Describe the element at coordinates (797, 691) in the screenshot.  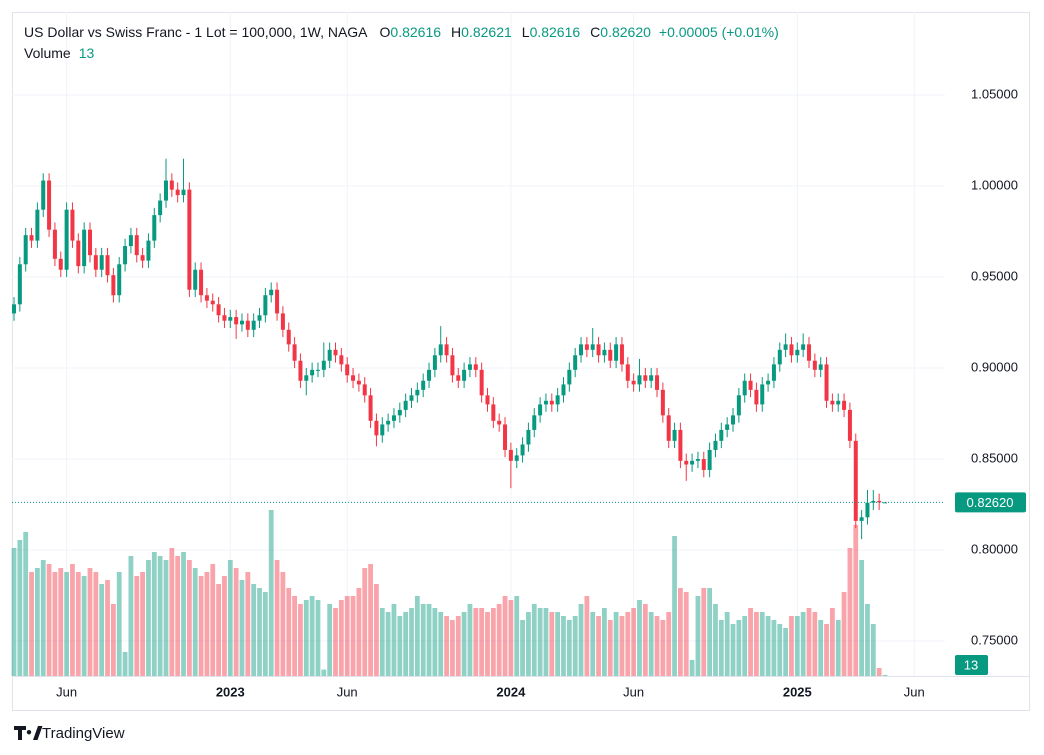
I see `x-tick-label: 2025` at that location.